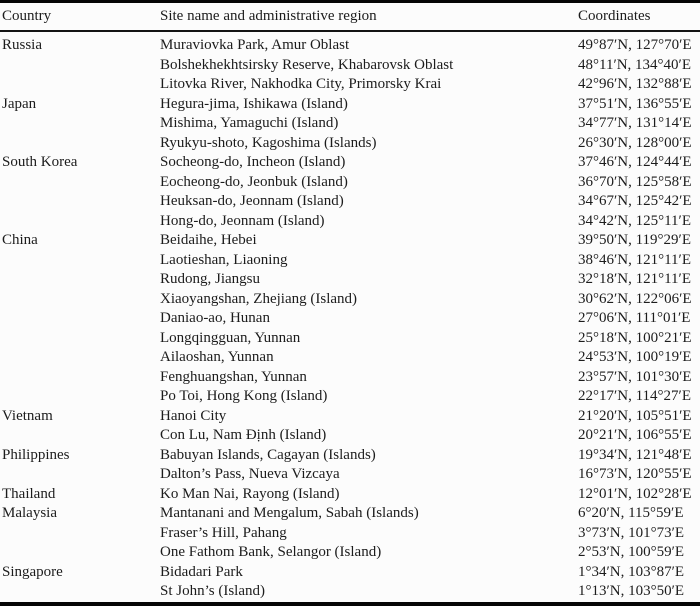  What do you see at coordinates (250, 493) in the screenshot?
I see `site-cell: Ko Man Nai, Rayong (Island)` at bounding box center [250, 493].